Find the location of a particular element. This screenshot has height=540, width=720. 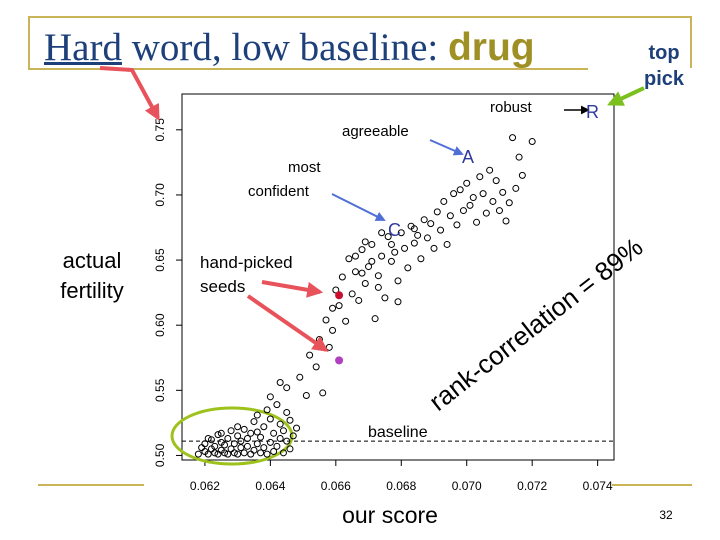

blue-arrow-agreeable is located at coordinates (446, 147).